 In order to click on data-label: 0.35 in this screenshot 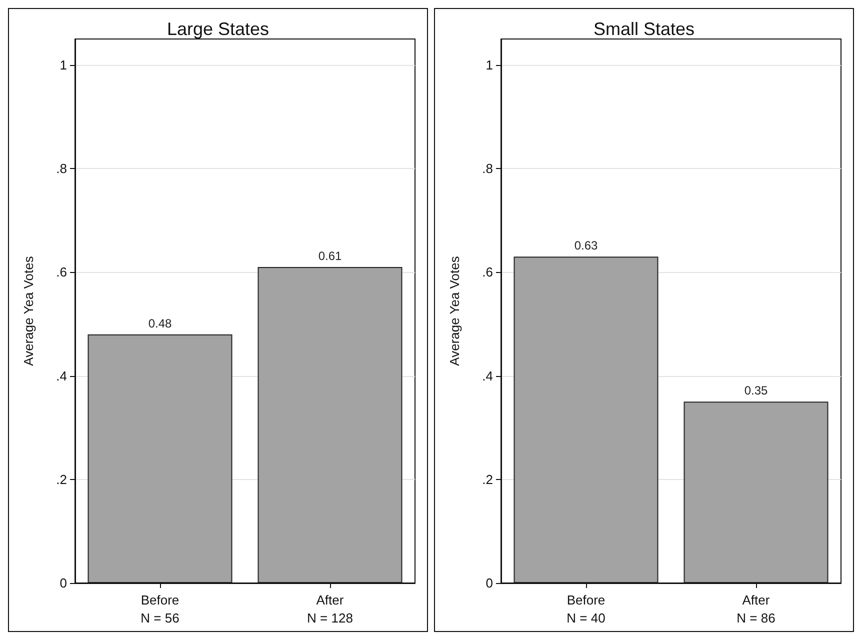, I will do `click(756, 391)`.